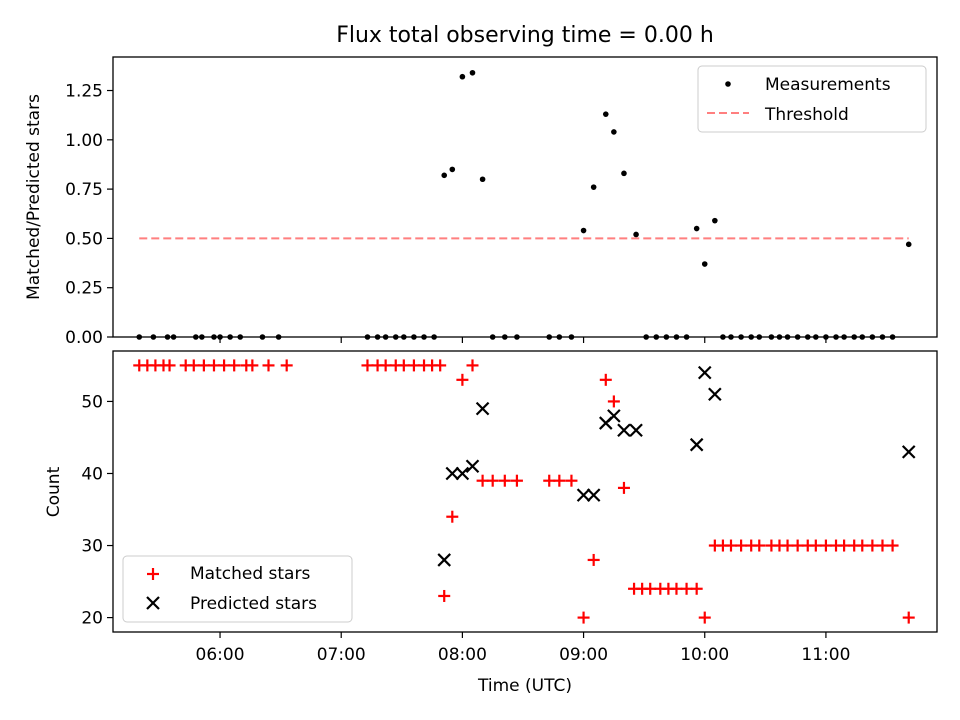 The image size is (960, 720). I want to click on bottom-x-tick-label: 10:00, so click(704, 655).